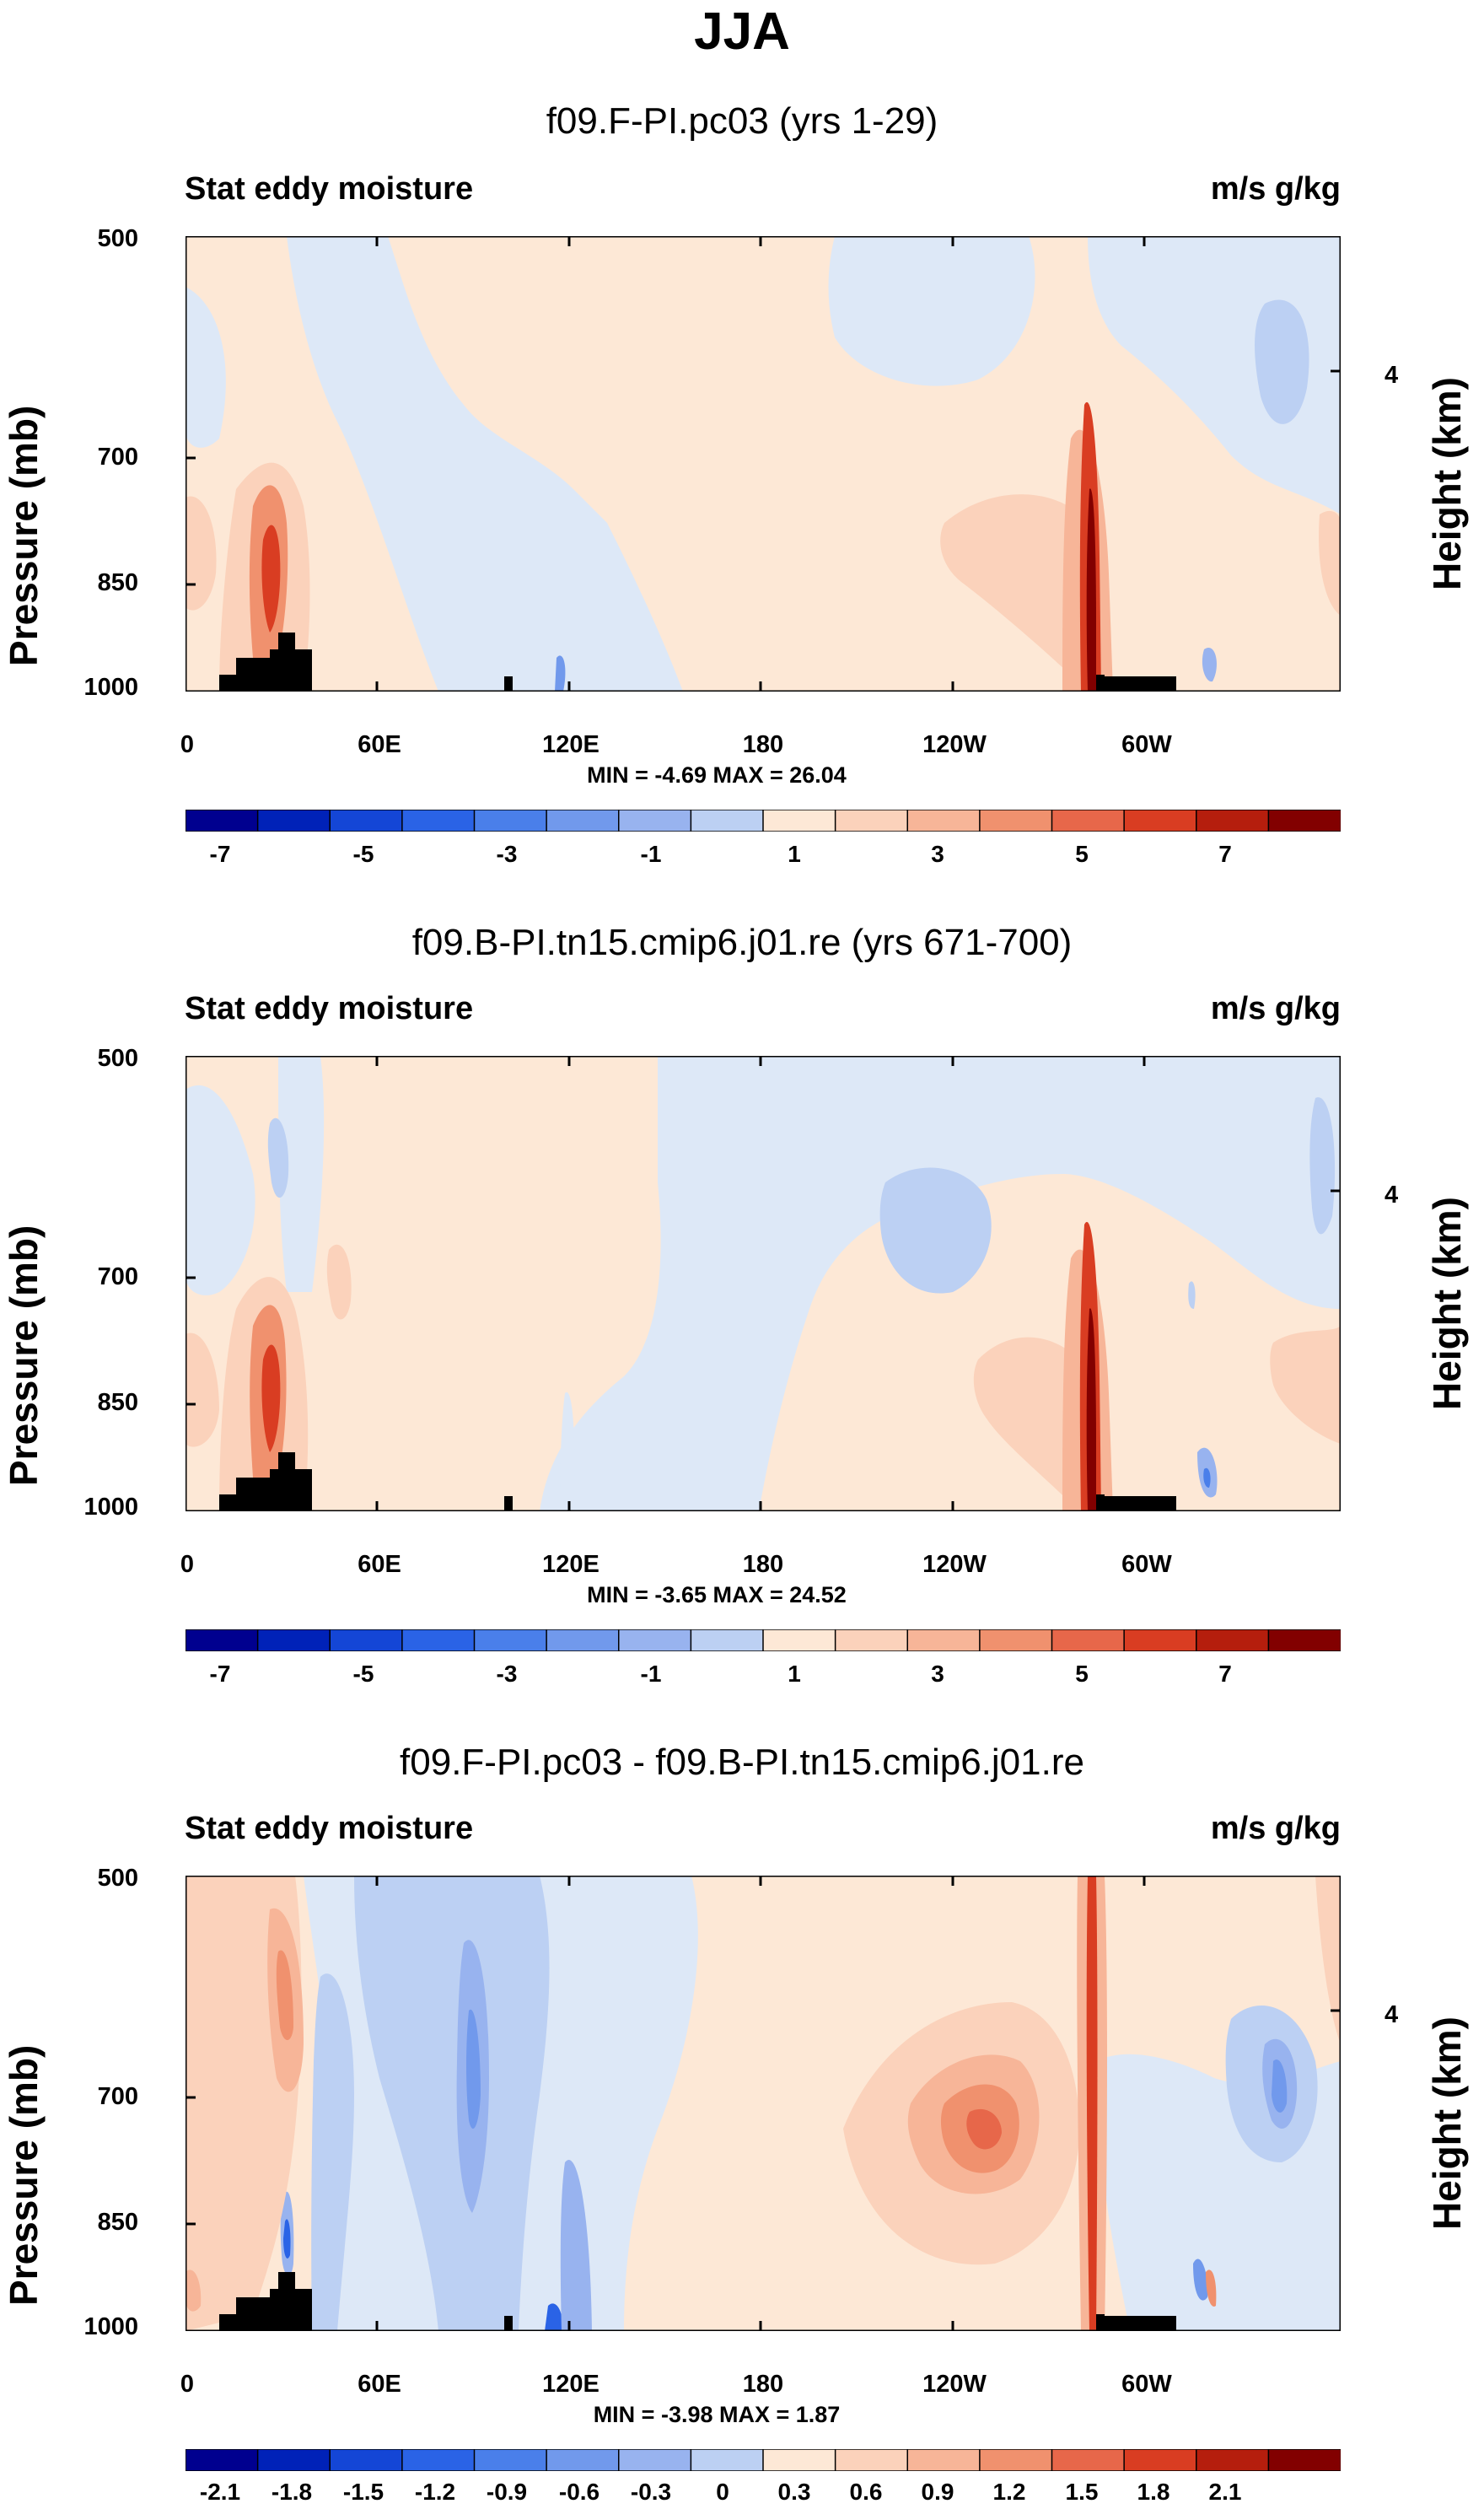  I want to click on panel-3-cb-label: -0.9, so click(507, 2492).